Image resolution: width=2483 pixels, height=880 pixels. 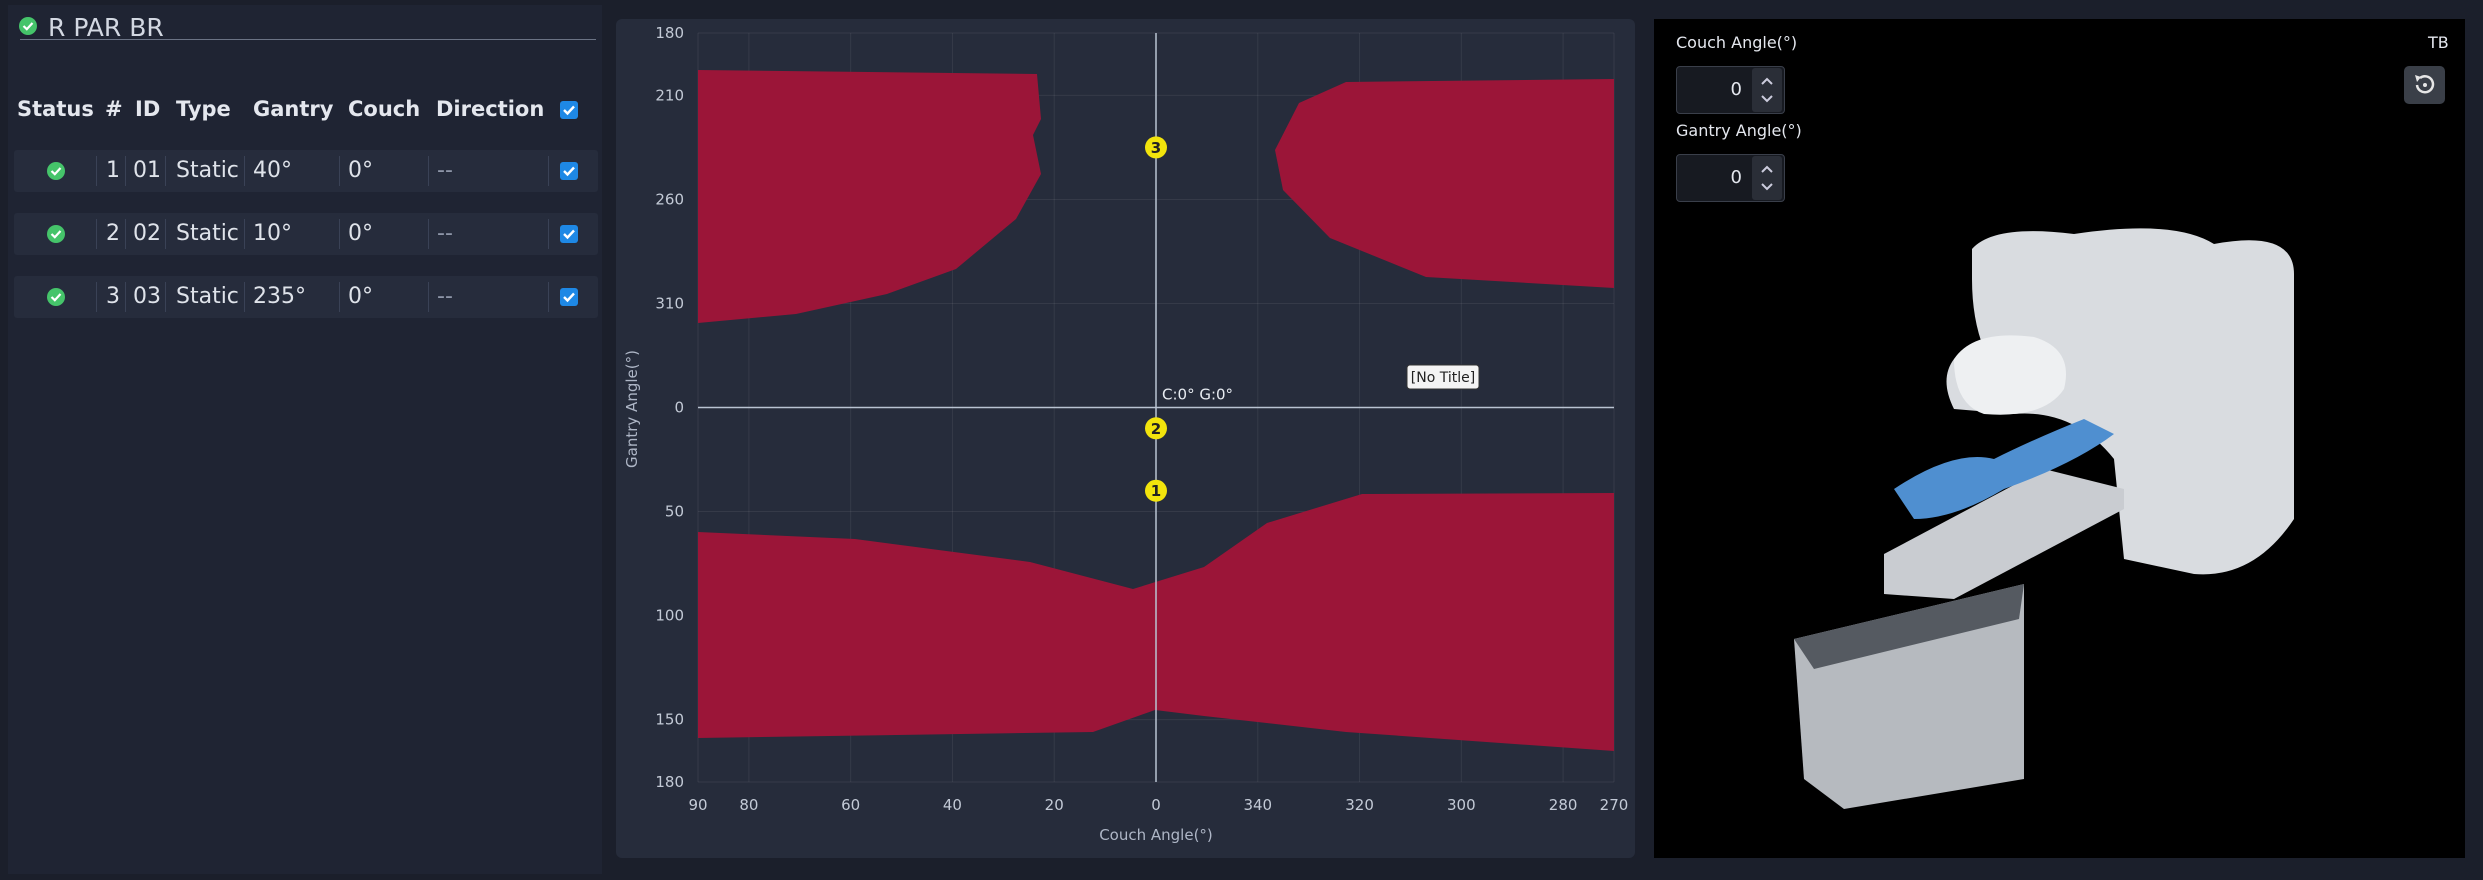 I want to click on beam-cell: 3, so click(x=113, y=296).